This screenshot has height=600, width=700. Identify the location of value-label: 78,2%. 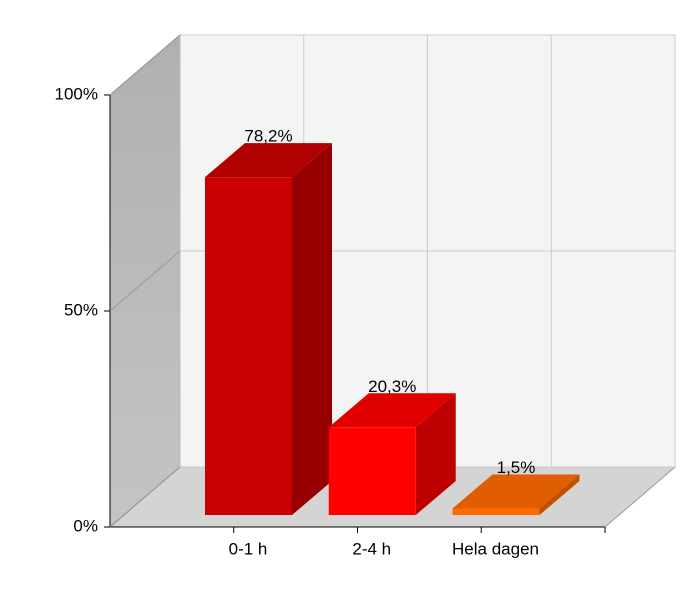
(268, 136).